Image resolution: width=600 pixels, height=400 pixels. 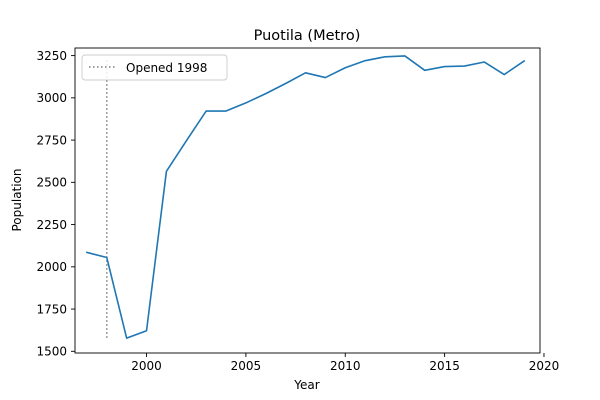 I want to click on y-tick-label: 1750, so click(x=51, y=309).